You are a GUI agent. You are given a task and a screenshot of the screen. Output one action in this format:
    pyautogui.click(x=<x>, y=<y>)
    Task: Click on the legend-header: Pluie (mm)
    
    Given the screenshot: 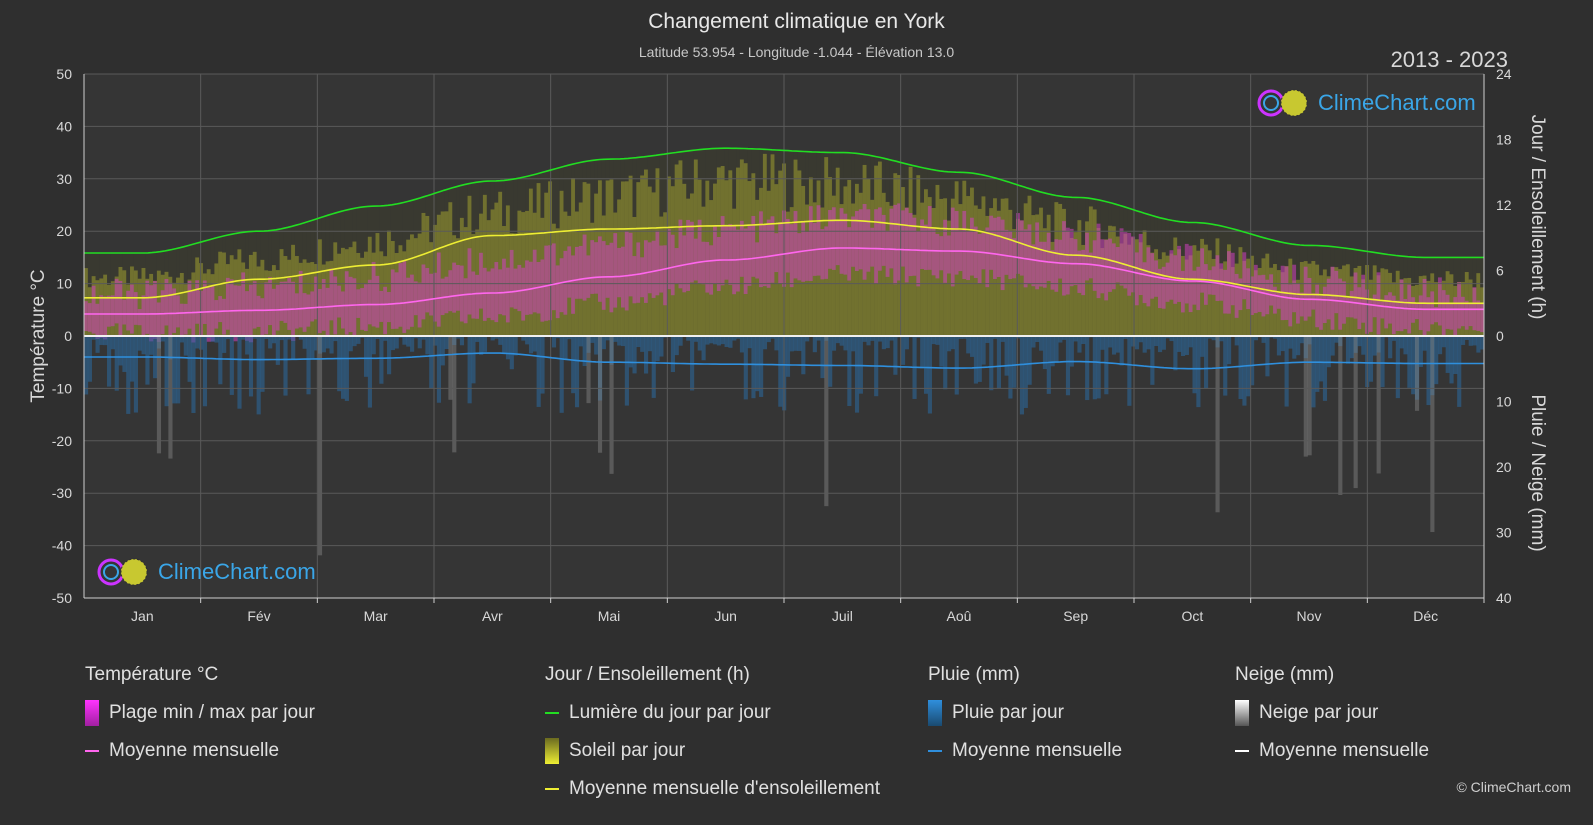 What is the action you would take?
    pyautogui.click(x=974, y=674)
    